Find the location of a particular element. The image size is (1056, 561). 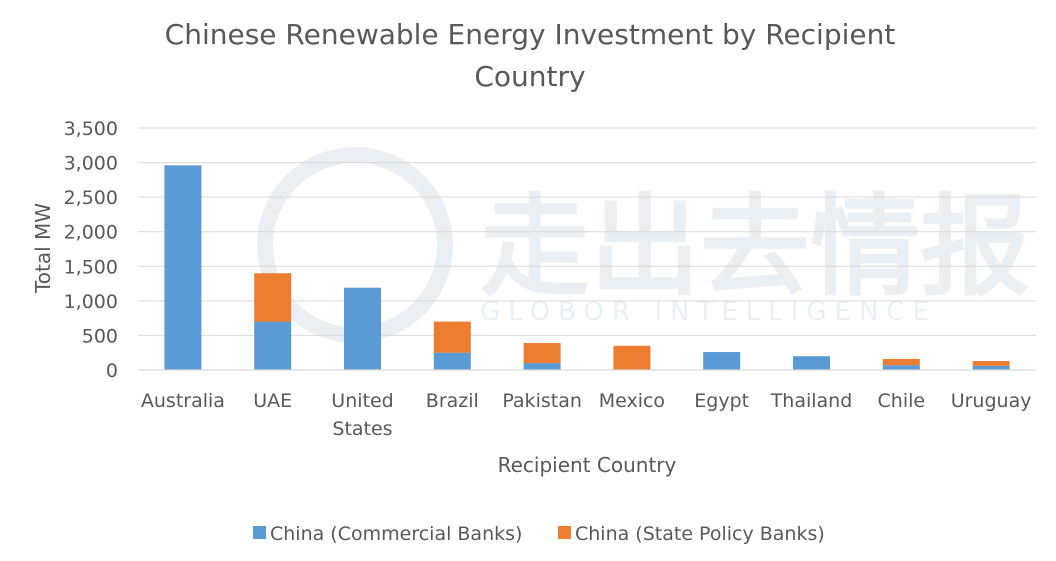

bar-commercial-uae is located at coordinates (273, 345).